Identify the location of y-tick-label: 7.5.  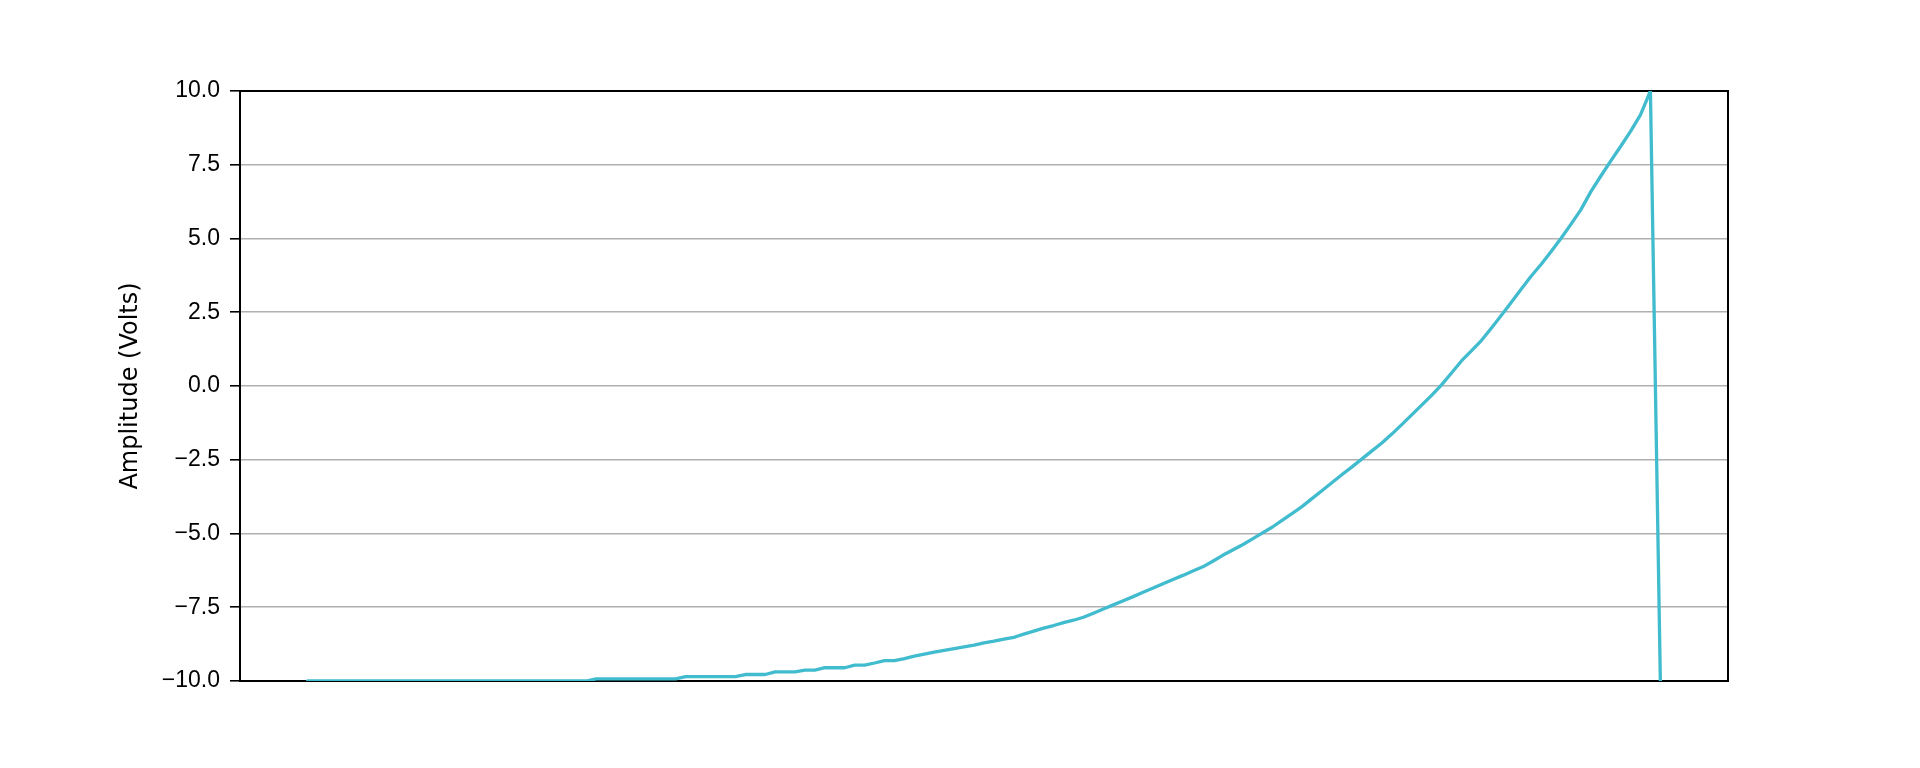
(204, 163).